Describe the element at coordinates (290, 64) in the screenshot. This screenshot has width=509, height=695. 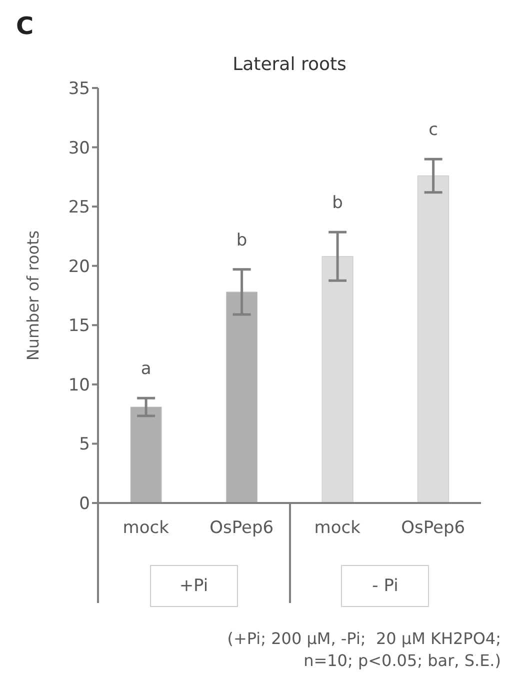
I see `chart-title: Lateral roots` at that location.